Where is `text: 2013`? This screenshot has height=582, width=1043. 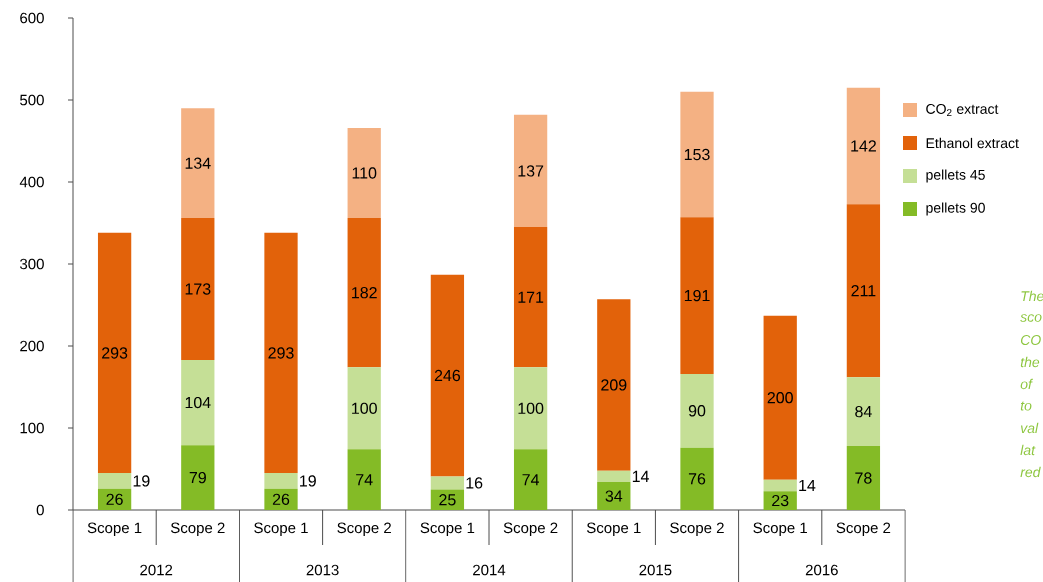
text: 2013 is located at coordinates (322, 570).